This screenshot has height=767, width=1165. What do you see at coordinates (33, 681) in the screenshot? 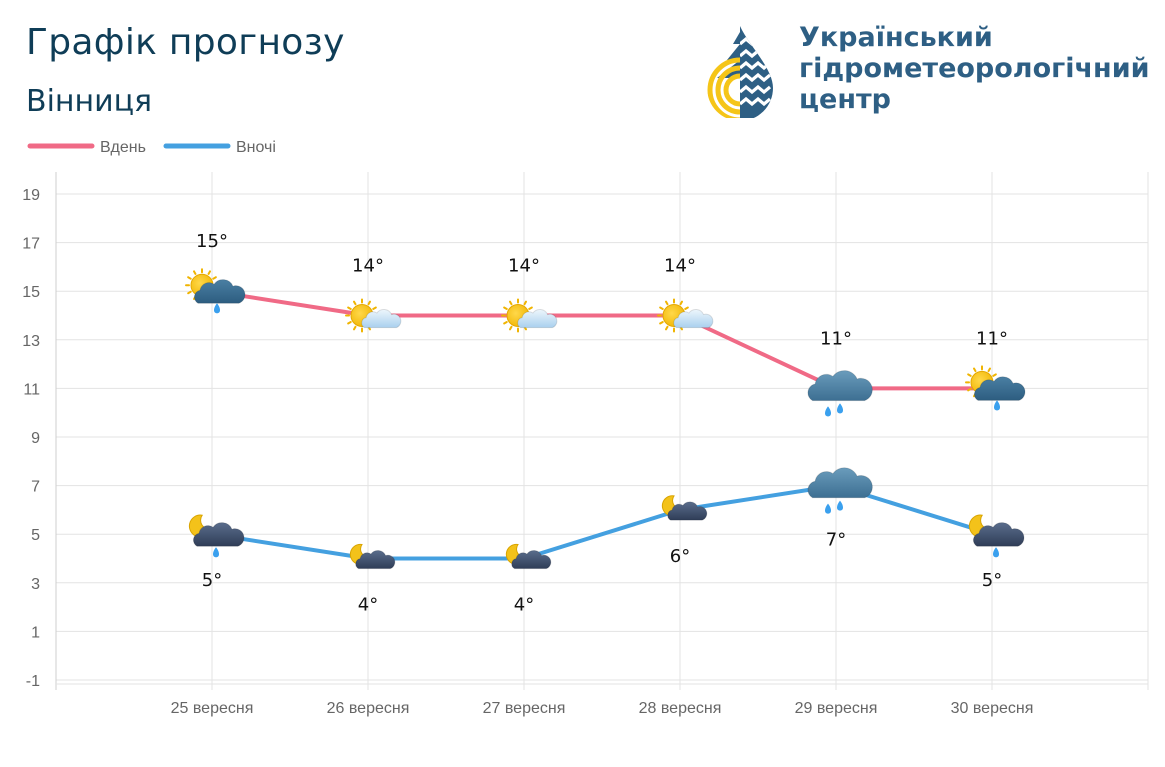
I see `y-tick-label: -1` at bounding box center [33, 681].